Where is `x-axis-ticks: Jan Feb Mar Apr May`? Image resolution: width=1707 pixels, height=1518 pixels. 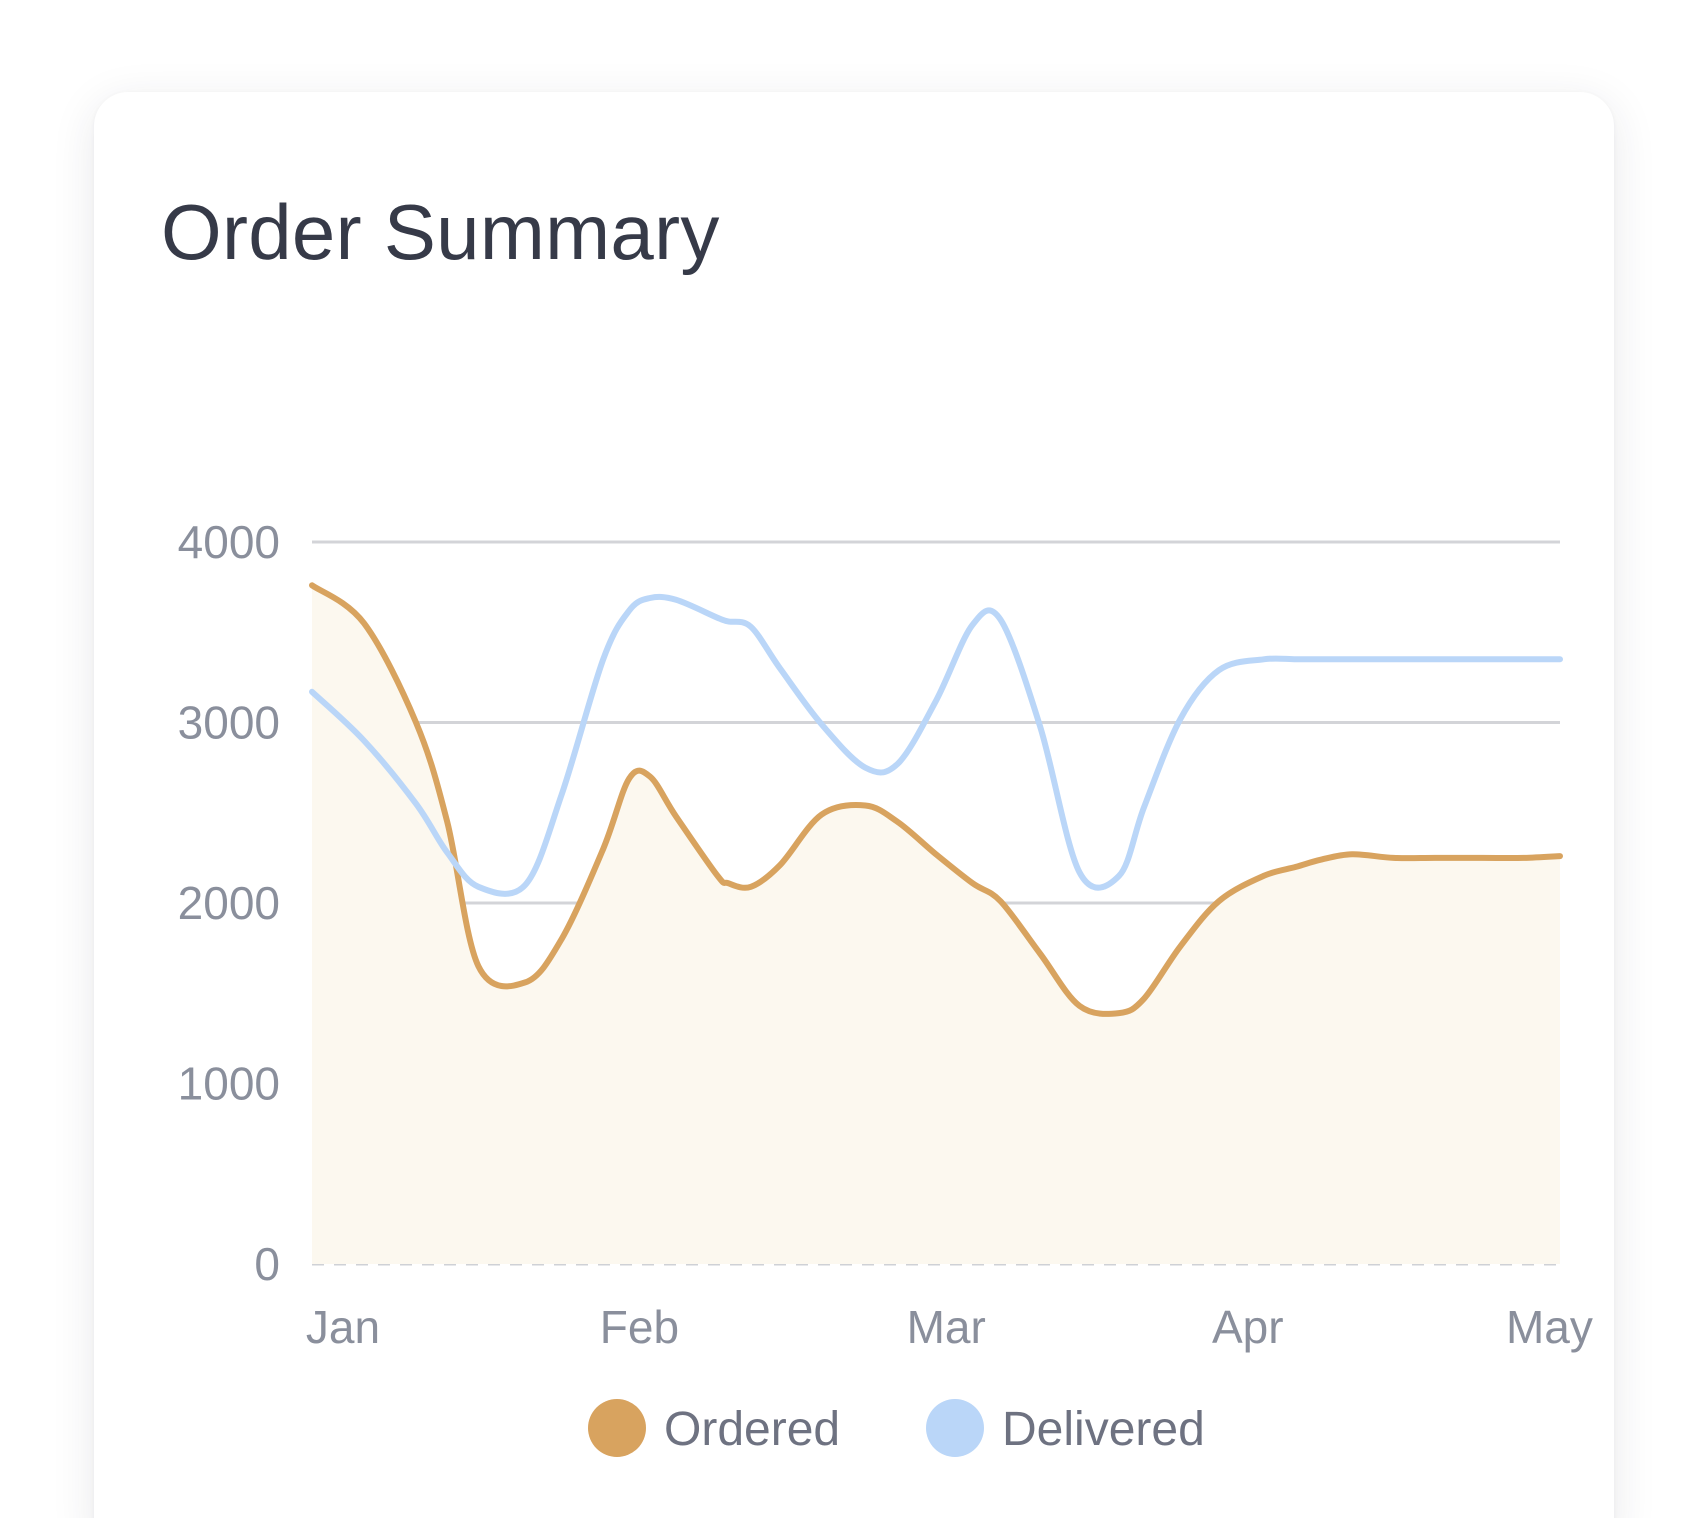
x-axis-ticks: Jan Feb Mar Apr May is located at coordinates (949, 1327).